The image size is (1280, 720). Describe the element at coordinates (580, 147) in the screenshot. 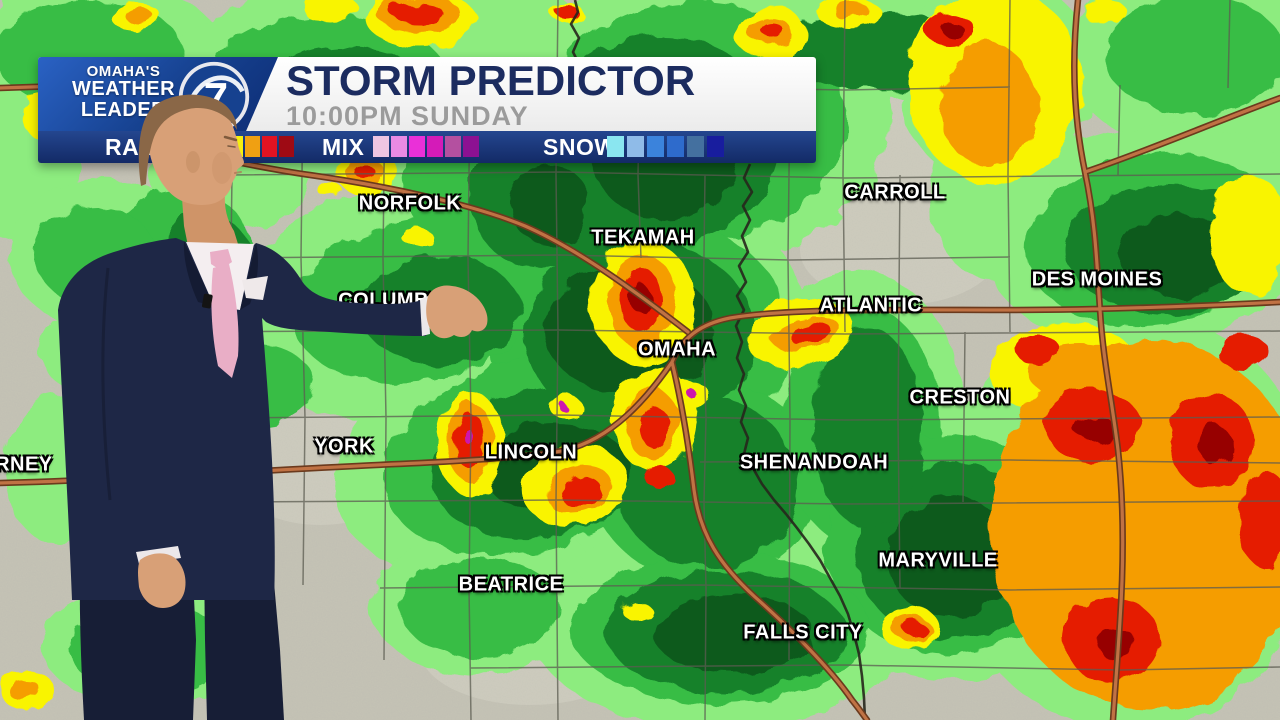

I see `legend-snow-label: SNOW` at that location.